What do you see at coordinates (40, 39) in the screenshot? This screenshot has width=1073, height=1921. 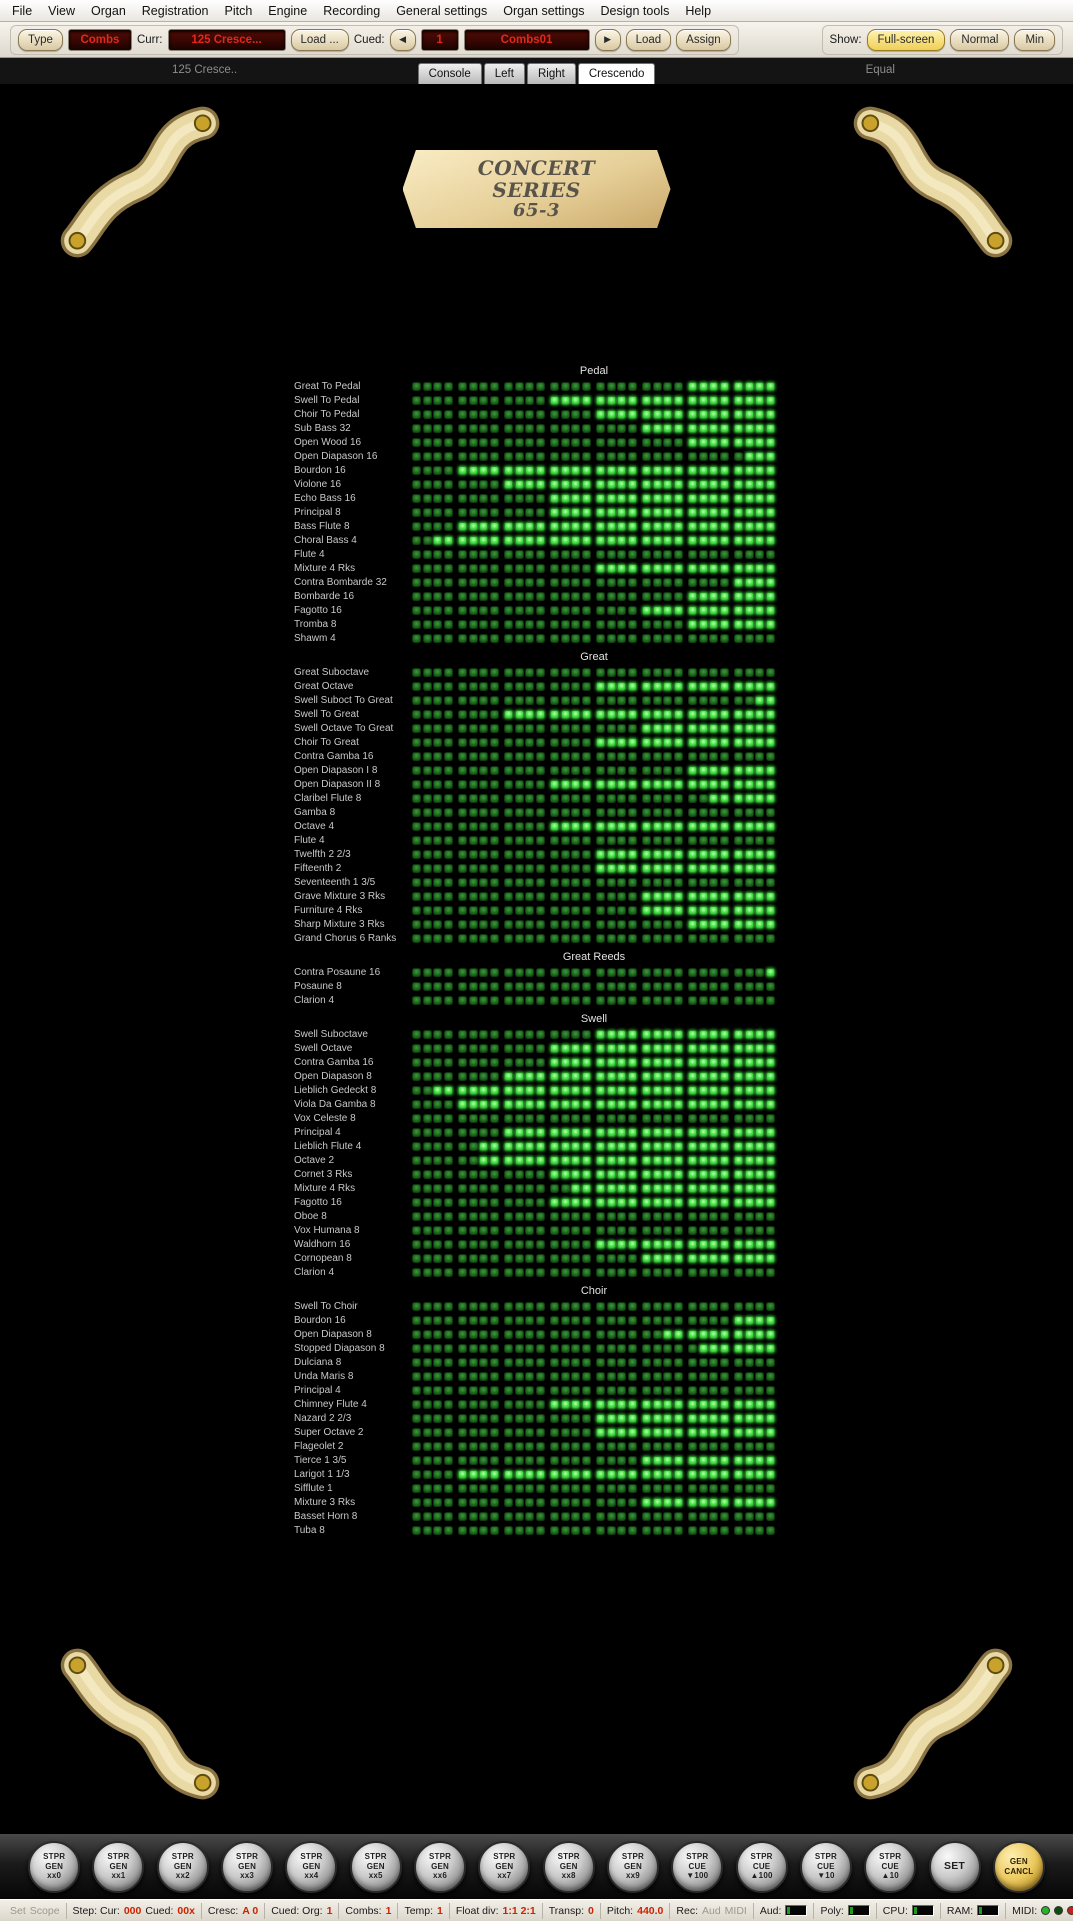 I see `type-button: Type` at bounding box center [40, 39].